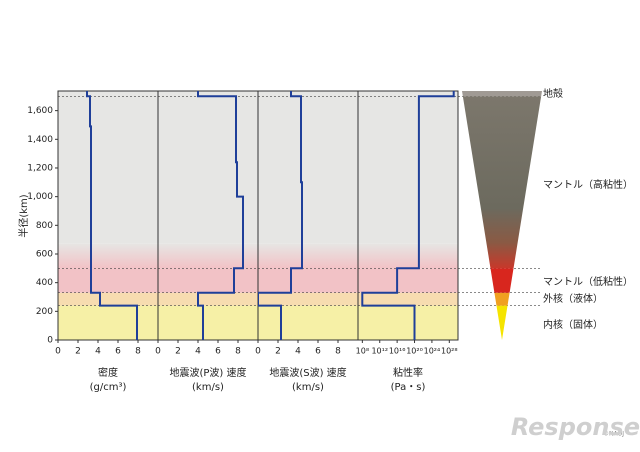  What do you see at coordinates (553, 93) in the screenshot?
I see `layer-label: 地殻` at bounding box center [553, 93].